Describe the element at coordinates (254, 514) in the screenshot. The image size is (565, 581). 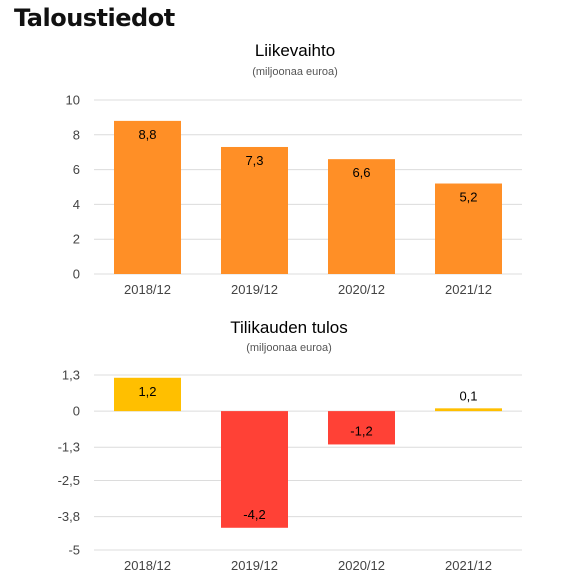
I see `data-label: -4,2` at that location.